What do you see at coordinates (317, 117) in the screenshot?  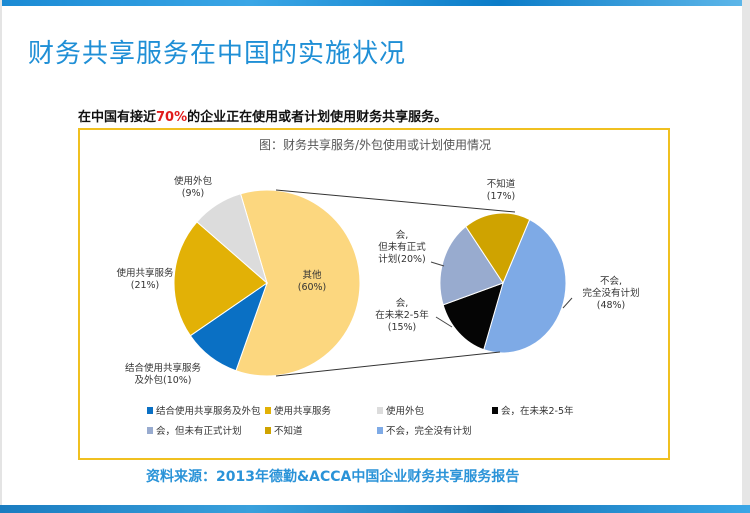 I see `subtitle-text-end: 的企业正在使用或者计划使用财务共享服务。` at bounding box center [317, 117].